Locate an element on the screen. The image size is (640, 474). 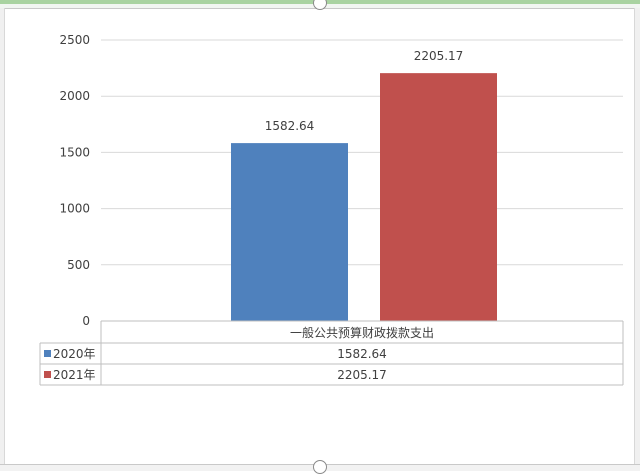
data-label: 1582.64 is located at coordinates (290, 126).